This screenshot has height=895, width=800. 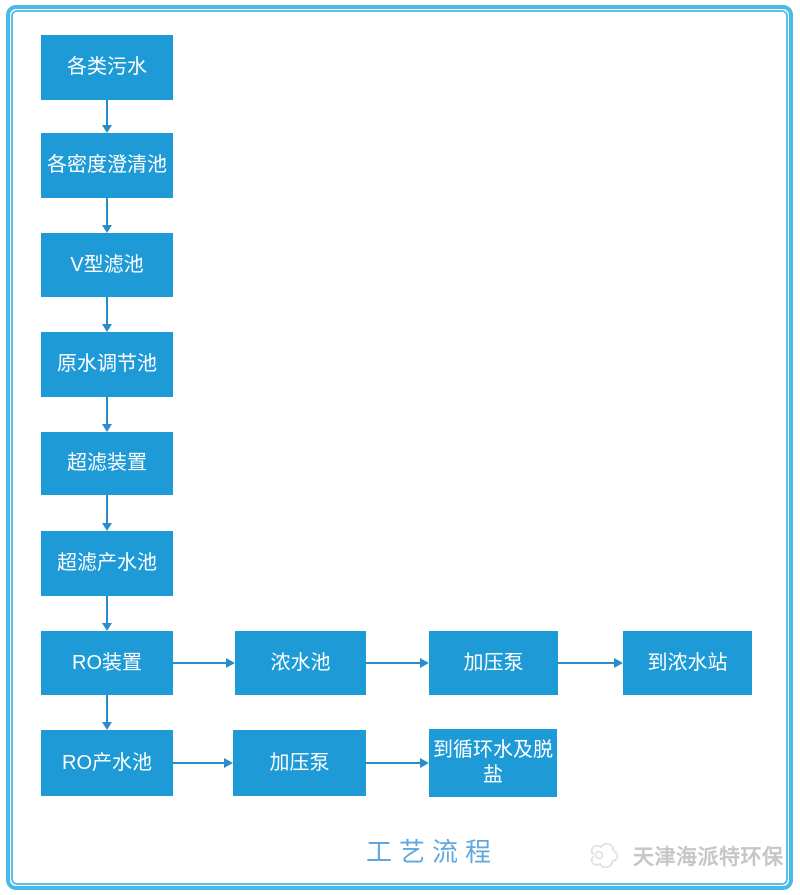 I want to click on company-watermark: 天津海派特环保, so click(x=685, y=856).